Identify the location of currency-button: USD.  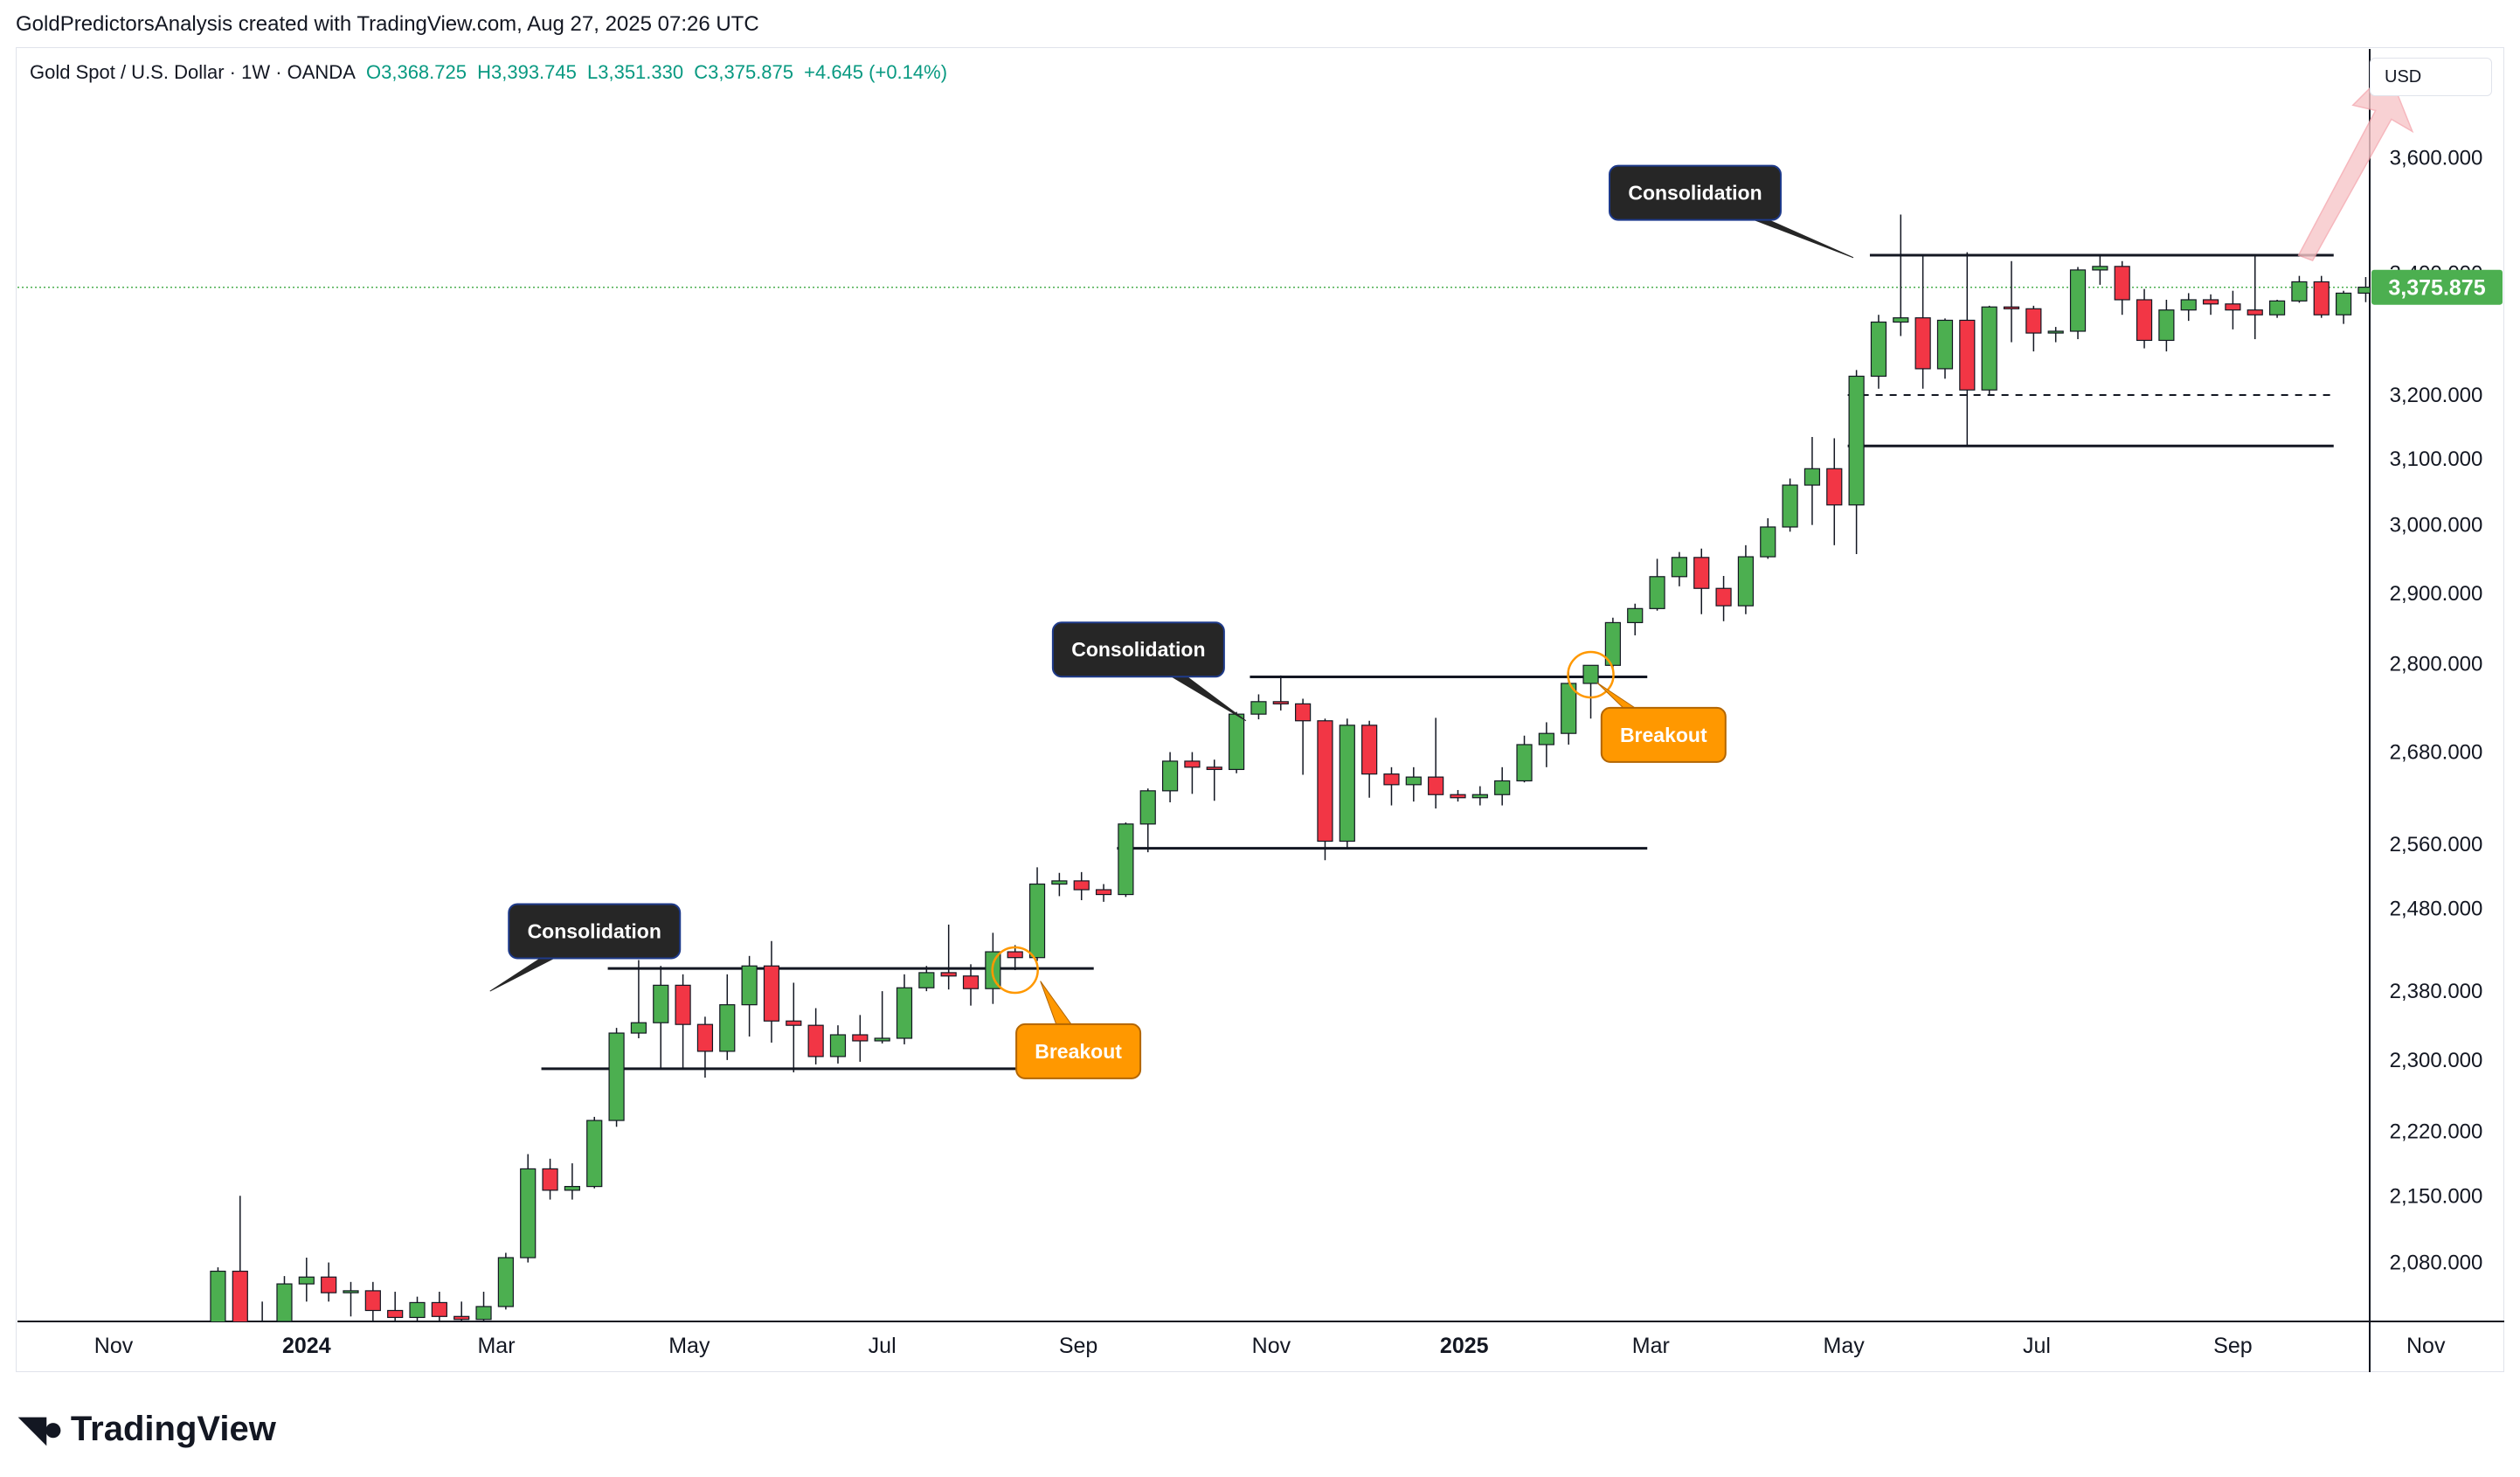
(2431, 77).